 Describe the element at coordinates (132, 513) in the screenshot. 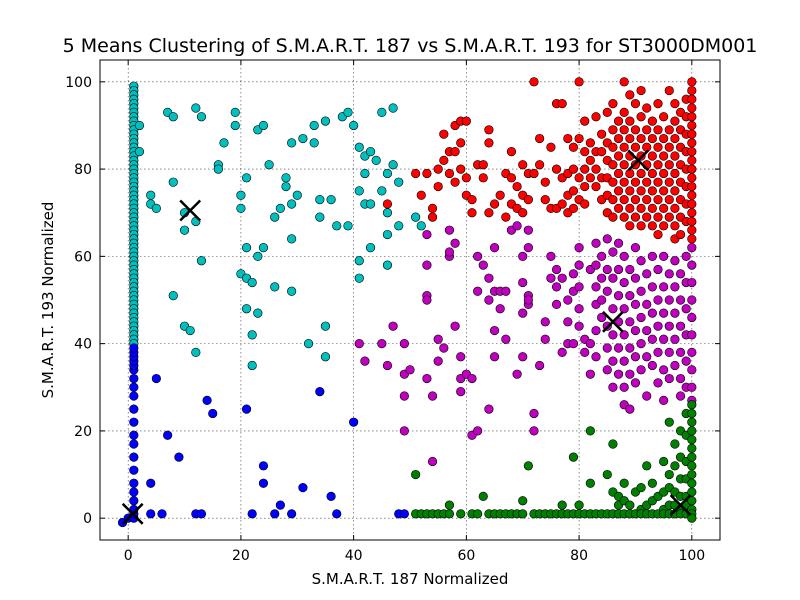

I see `centroid-marker` at that location.